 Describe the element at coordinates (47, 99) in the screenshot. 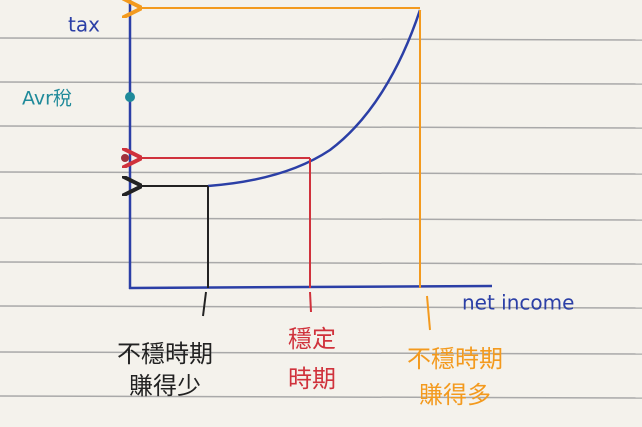

I see `average-label: Avr稅` at that location.